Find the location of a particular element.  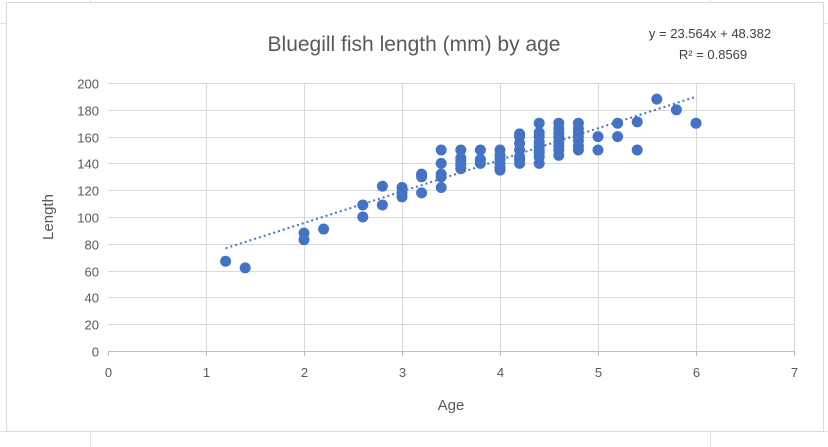

y-tick-label: 120 is located at coordinates (88, 191).